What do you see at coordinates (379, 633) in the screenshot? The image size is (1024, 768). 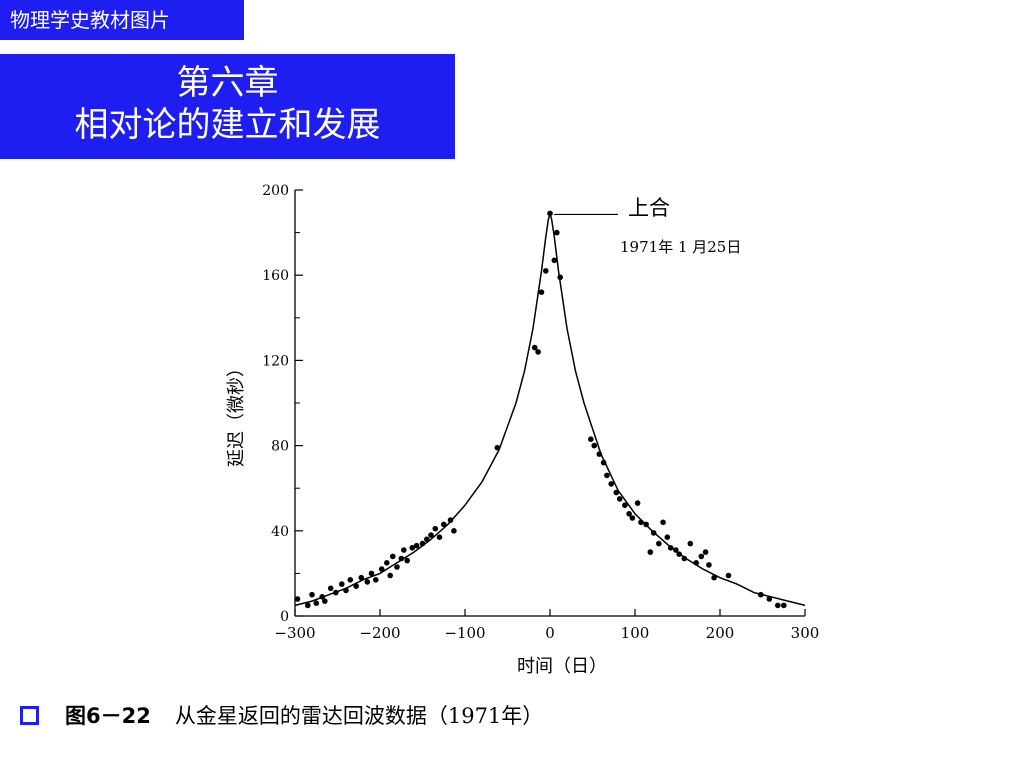 I see `x-tick-label: −200` at bounding box center [379, 633].